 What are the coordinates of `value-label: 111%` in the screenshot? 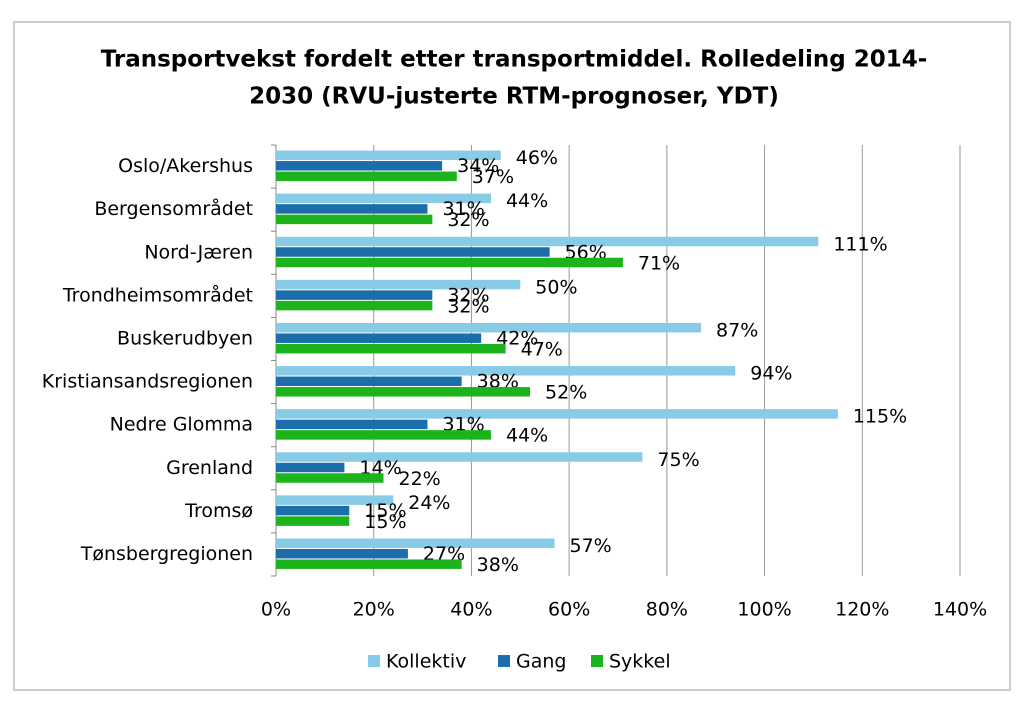 It's located at (860, 244).